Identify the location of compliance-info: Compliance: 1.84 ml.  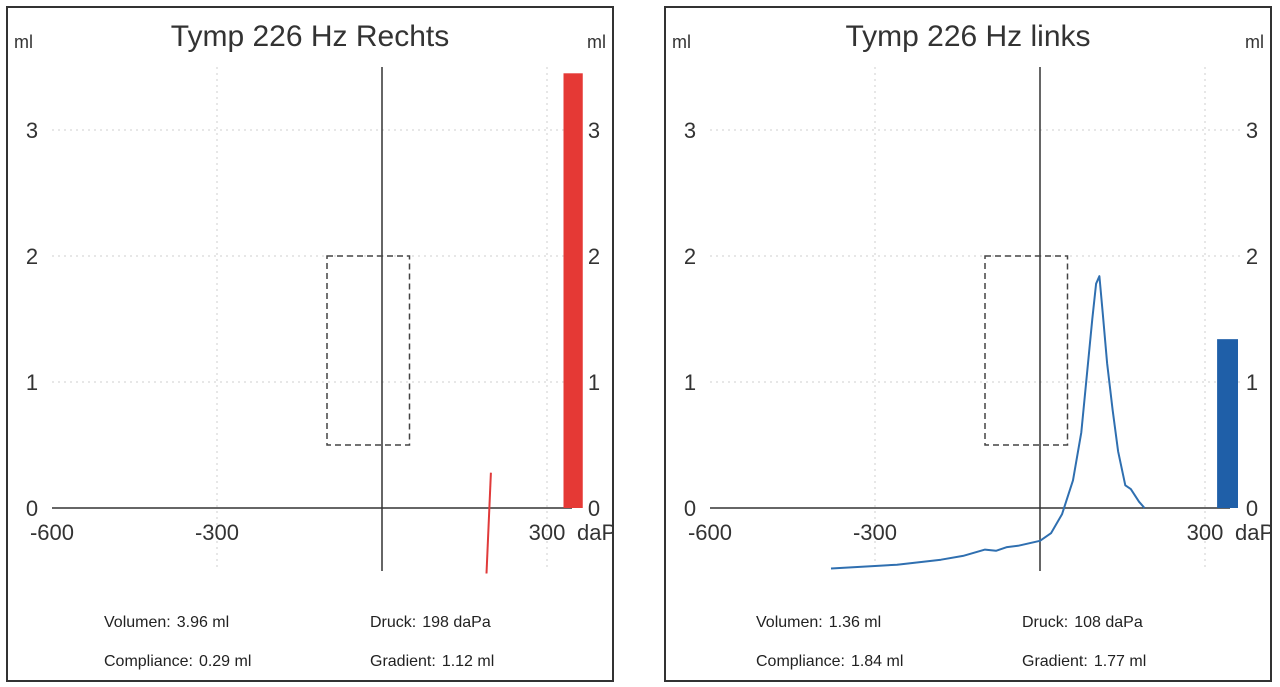
(829, 662).